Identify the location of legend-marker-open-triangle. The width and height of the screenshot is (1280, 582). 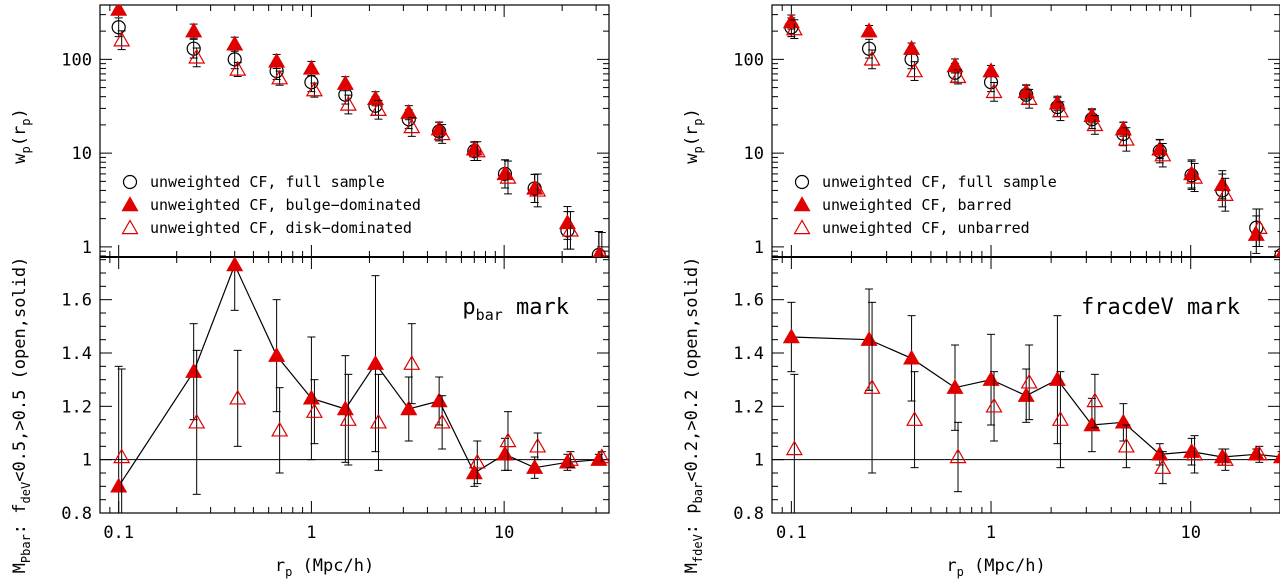
(130, 227).